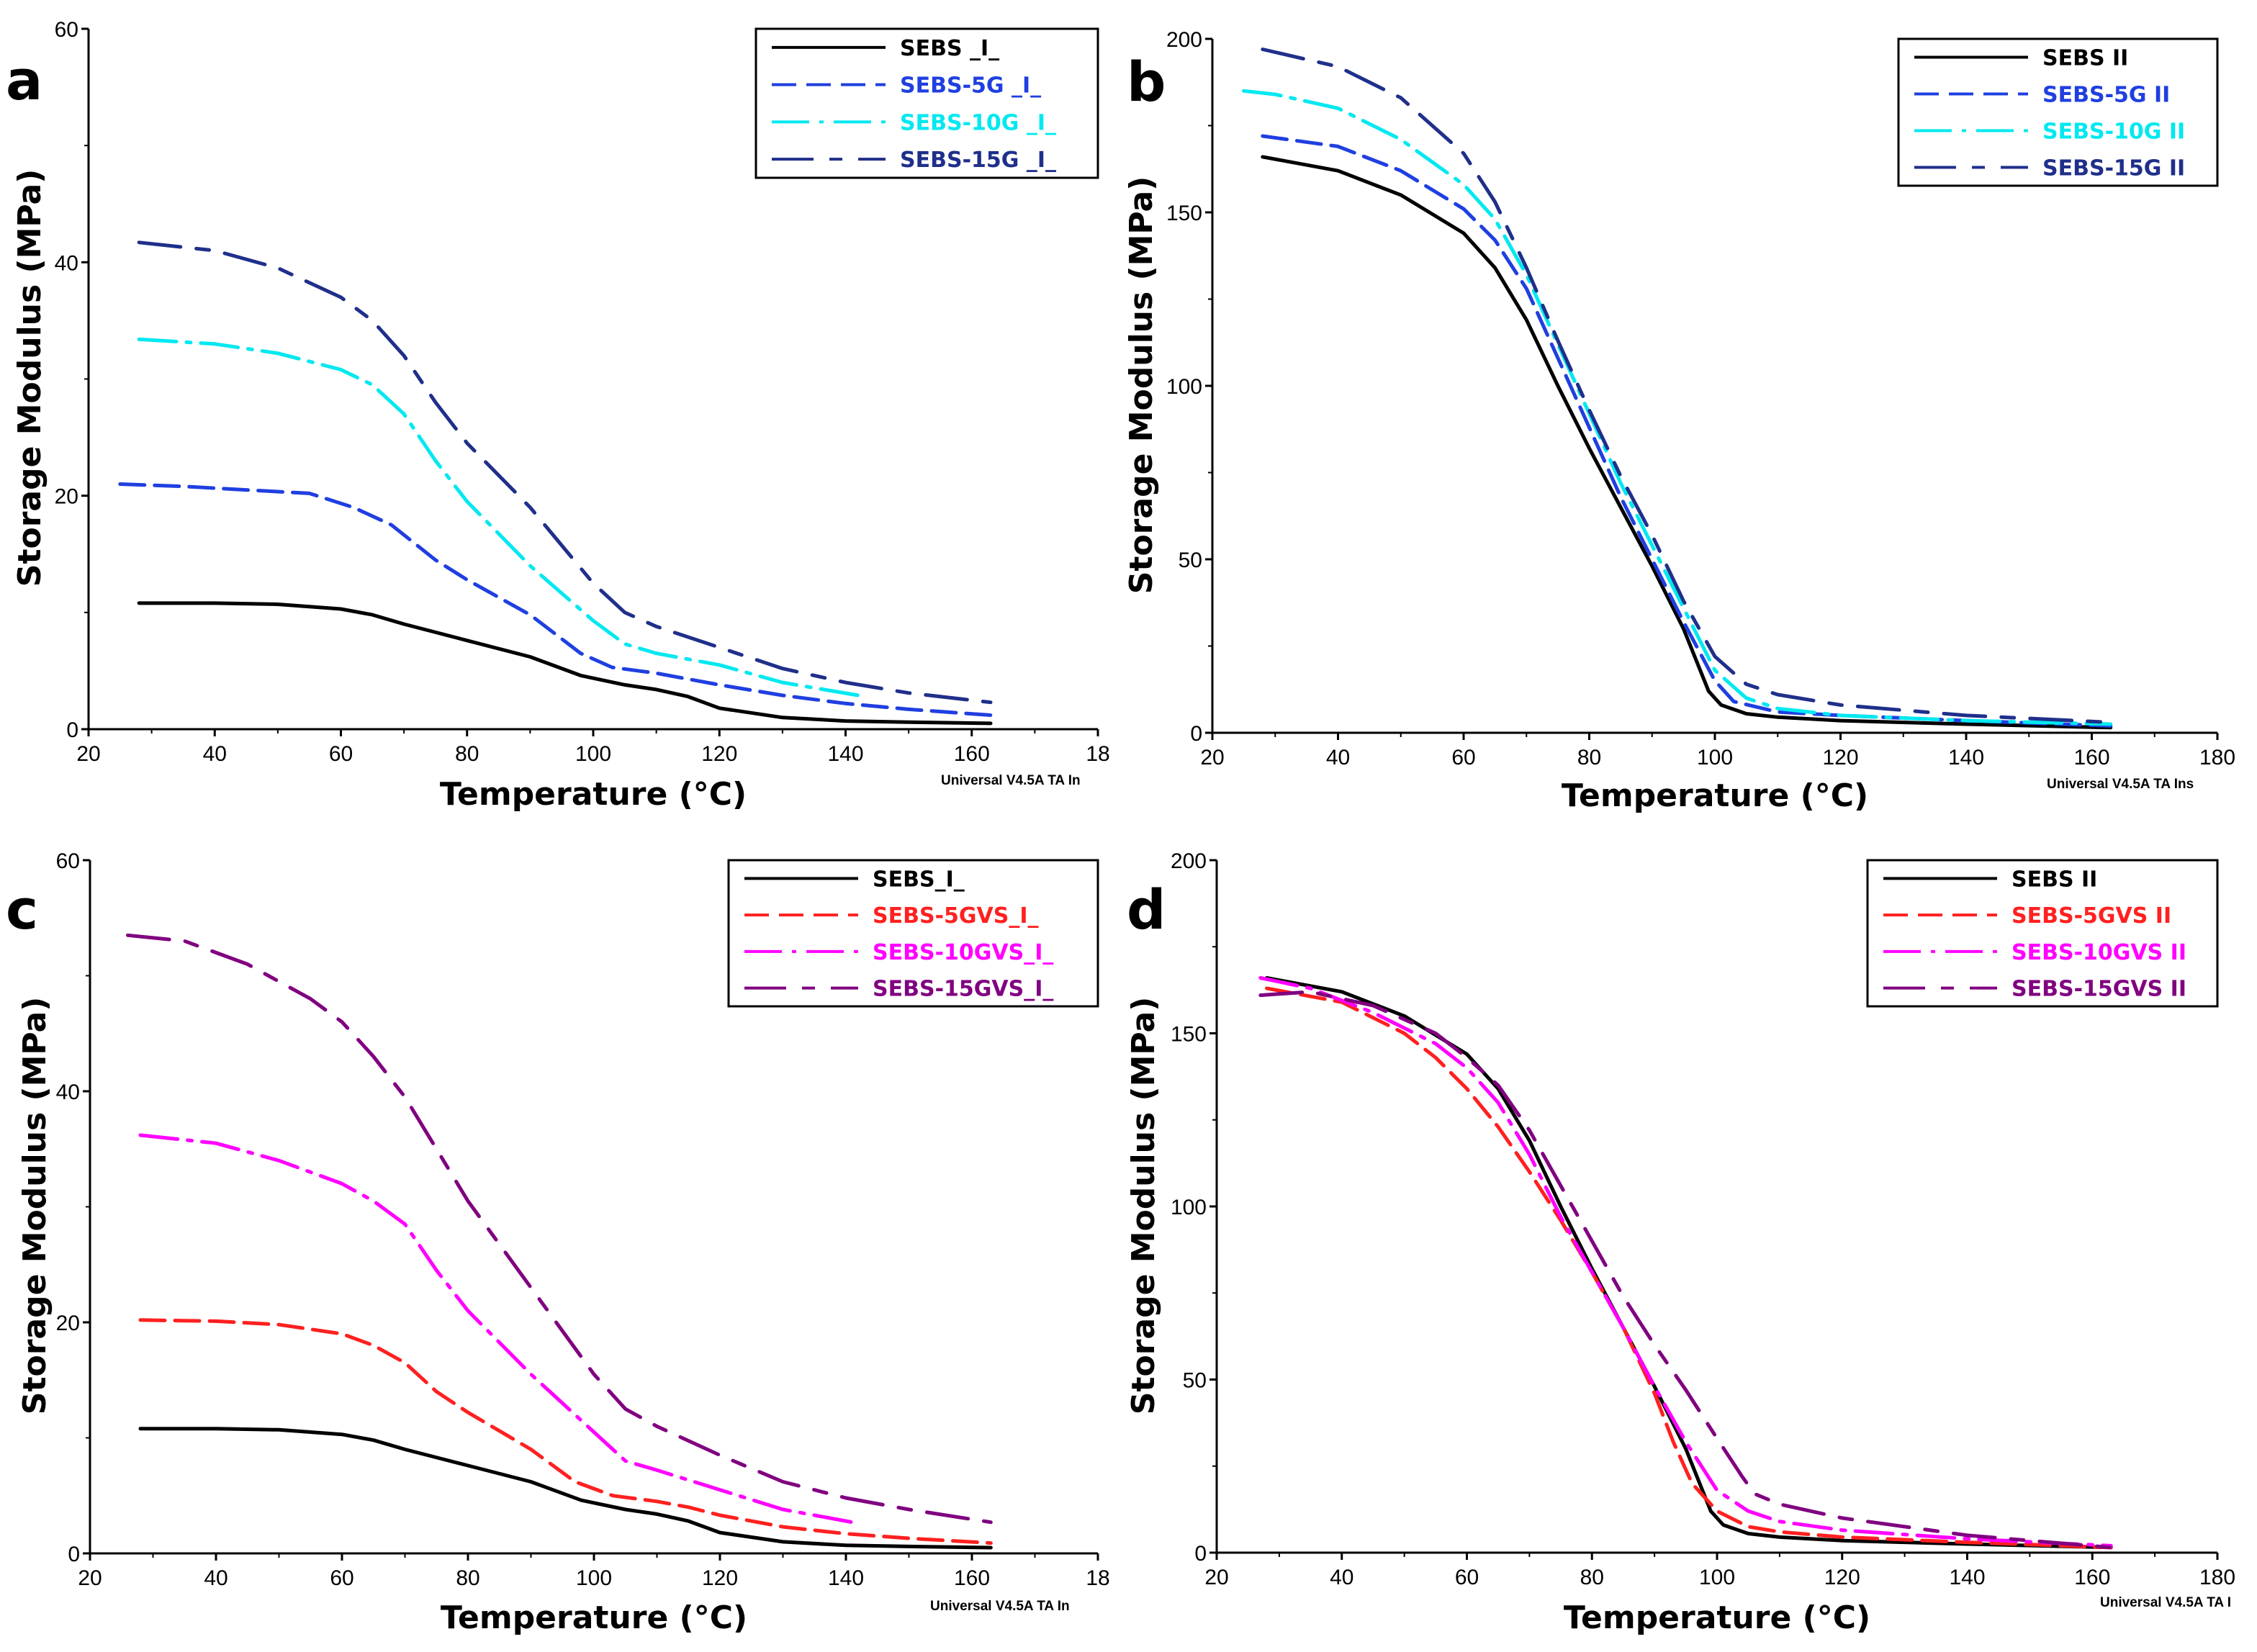 The image size is (2257, 1652). What do you see at coordinates (24, 80) in the screenshot?
I see `panel-letter: a` at bounding box center [24, 80].